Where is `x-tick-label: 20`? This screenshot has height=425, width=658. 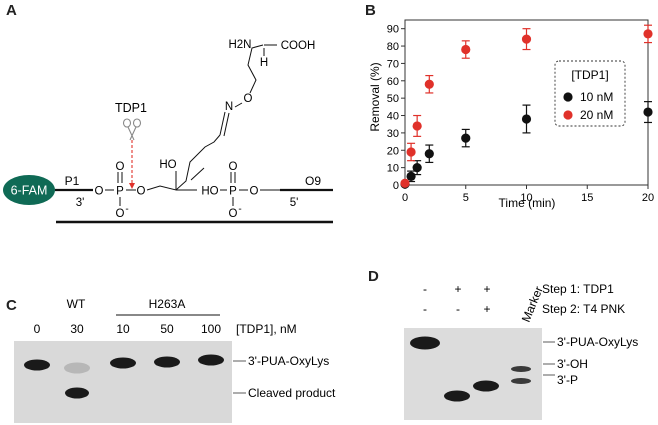
x-tick-label: 20 is located at coordinates (648, 198).